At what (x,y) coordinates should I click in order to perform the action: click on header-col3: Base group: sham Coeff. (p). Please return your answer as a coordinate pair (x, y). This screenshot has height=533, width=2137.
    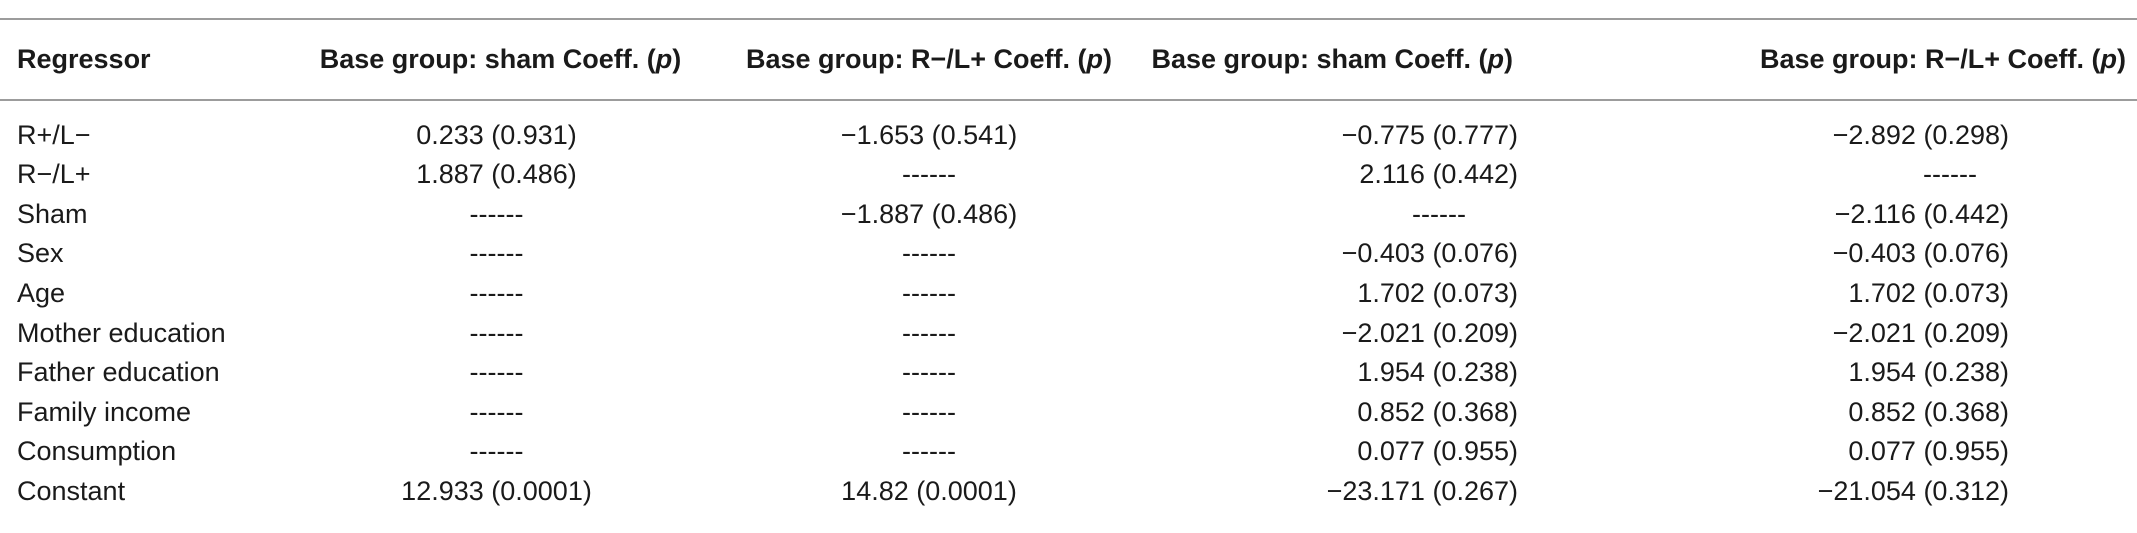
    Looking at the image, I should click on (1332, 59).